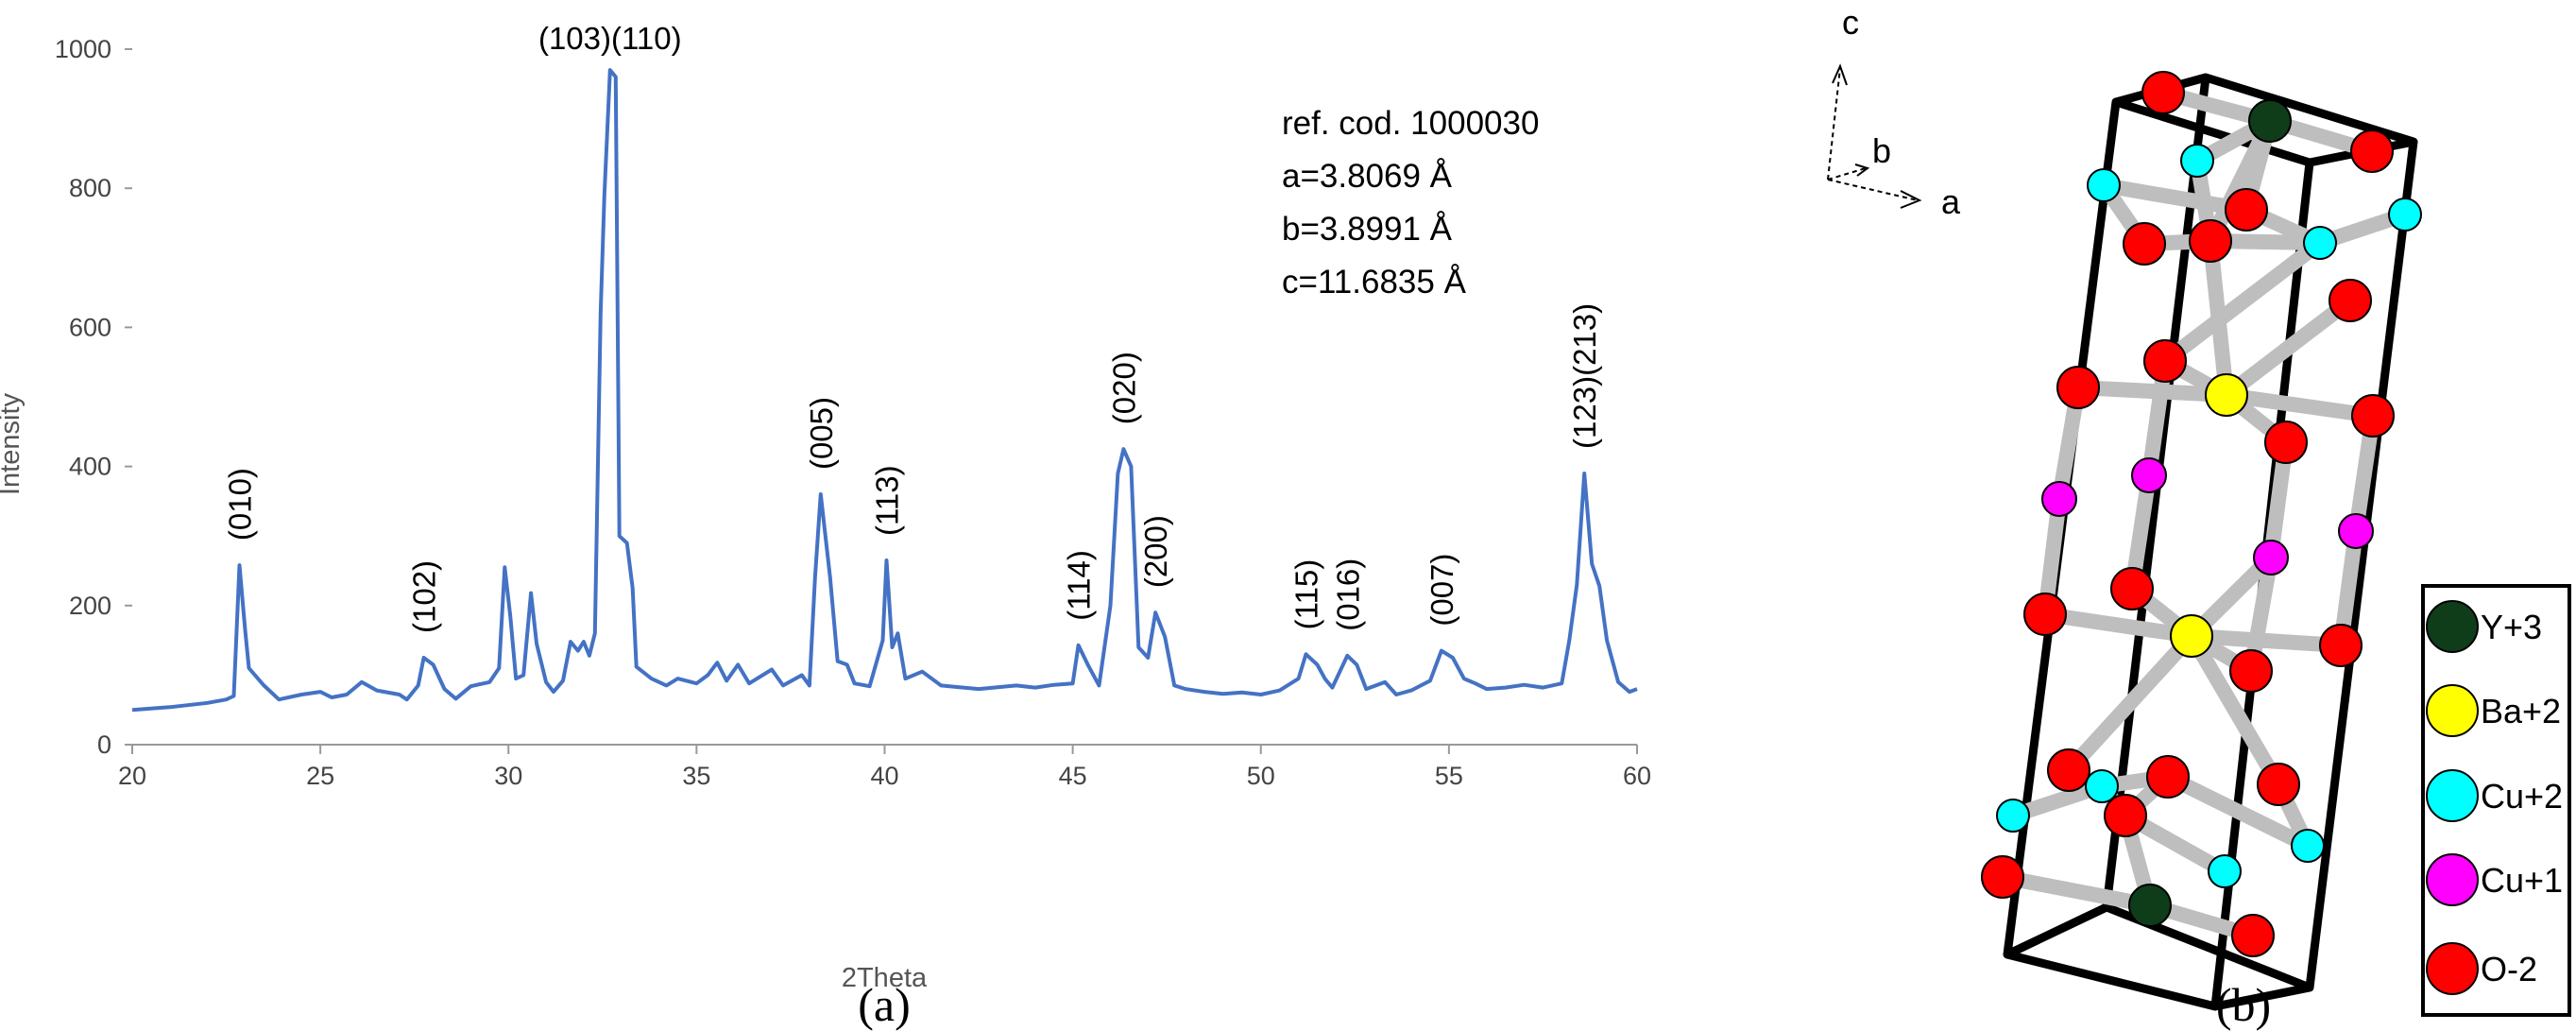 The height and width of the screenshot is (1031, 2576). I want to click on atom-yplus3, so click(2270, 121).